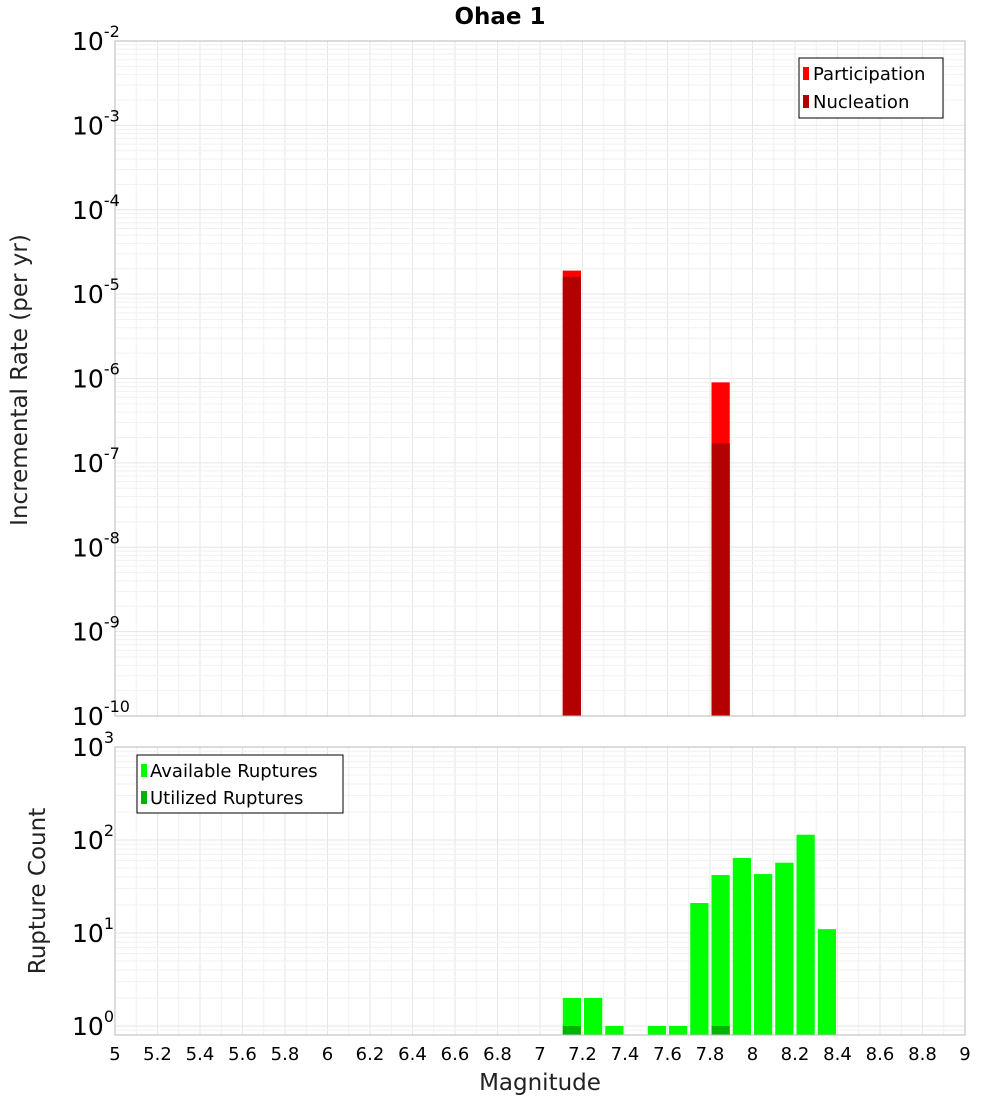 The height and width of the screenshot is (1100, 1000). I want to click on top-y-axis-label: Incremental Rate (per yr), so click(20, 380).